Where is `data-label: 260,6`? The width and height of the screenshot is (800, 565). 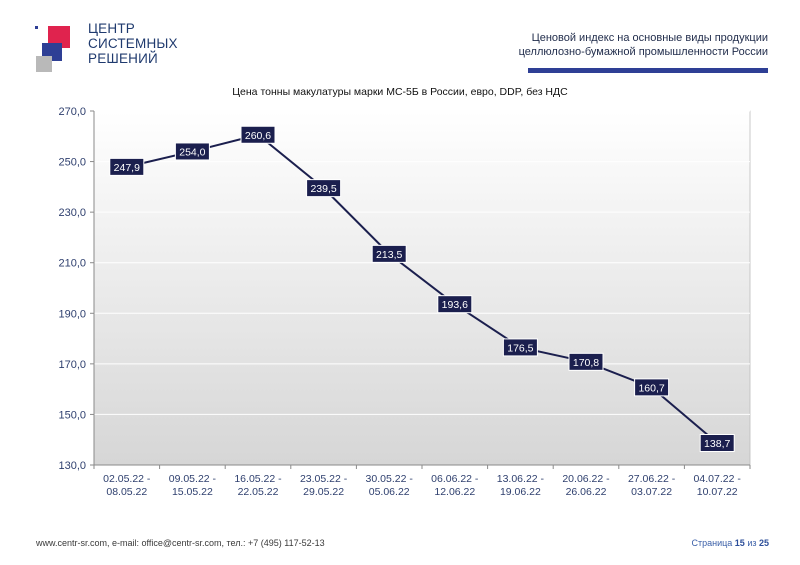
data-label: 260,6 is located at coordinates (258, 136).